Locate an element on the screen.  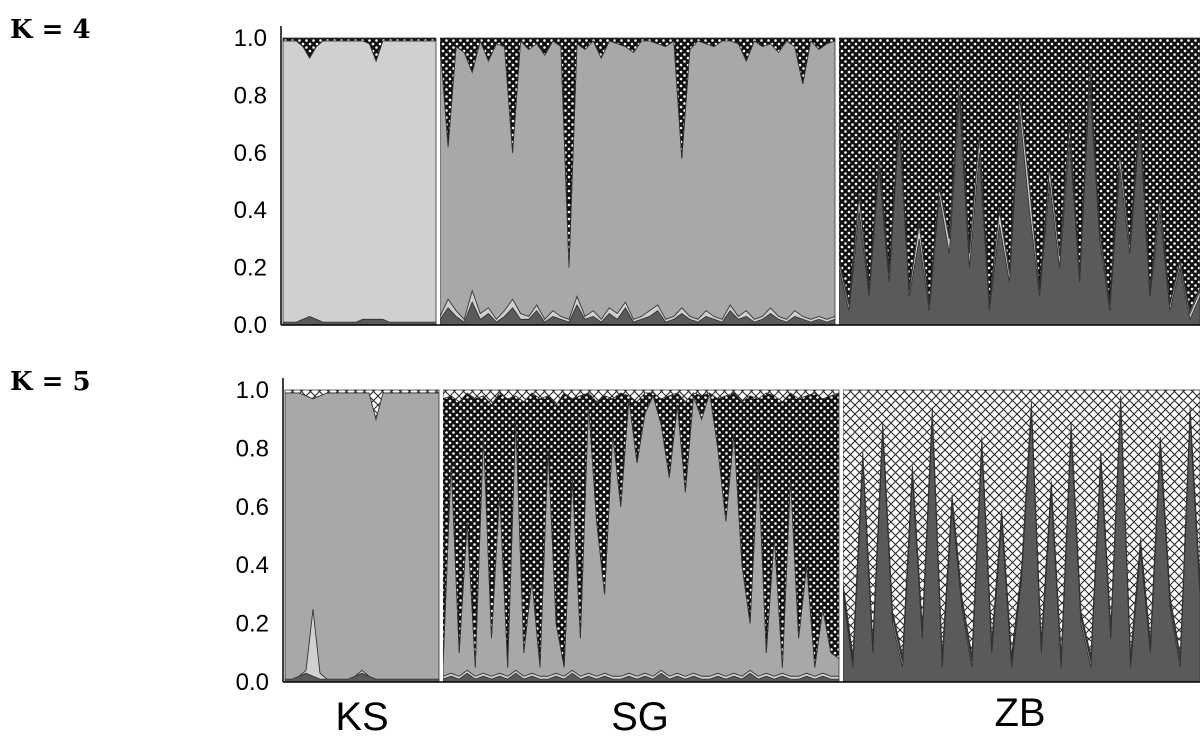
panel-label-k5: K = 5 is located at coordinates (50, 382).